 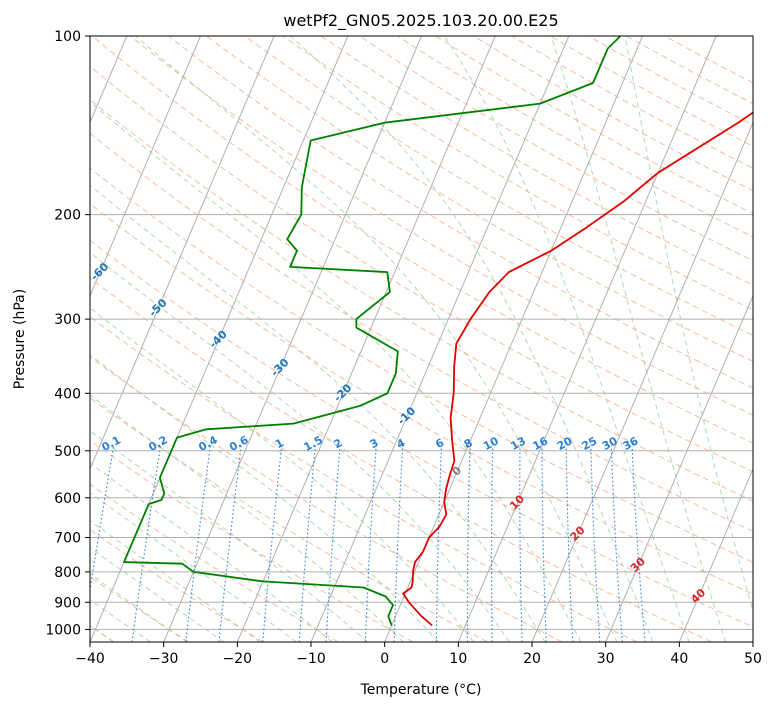 I want to click on x-tick-label: 50, so click(x=753, y=659).